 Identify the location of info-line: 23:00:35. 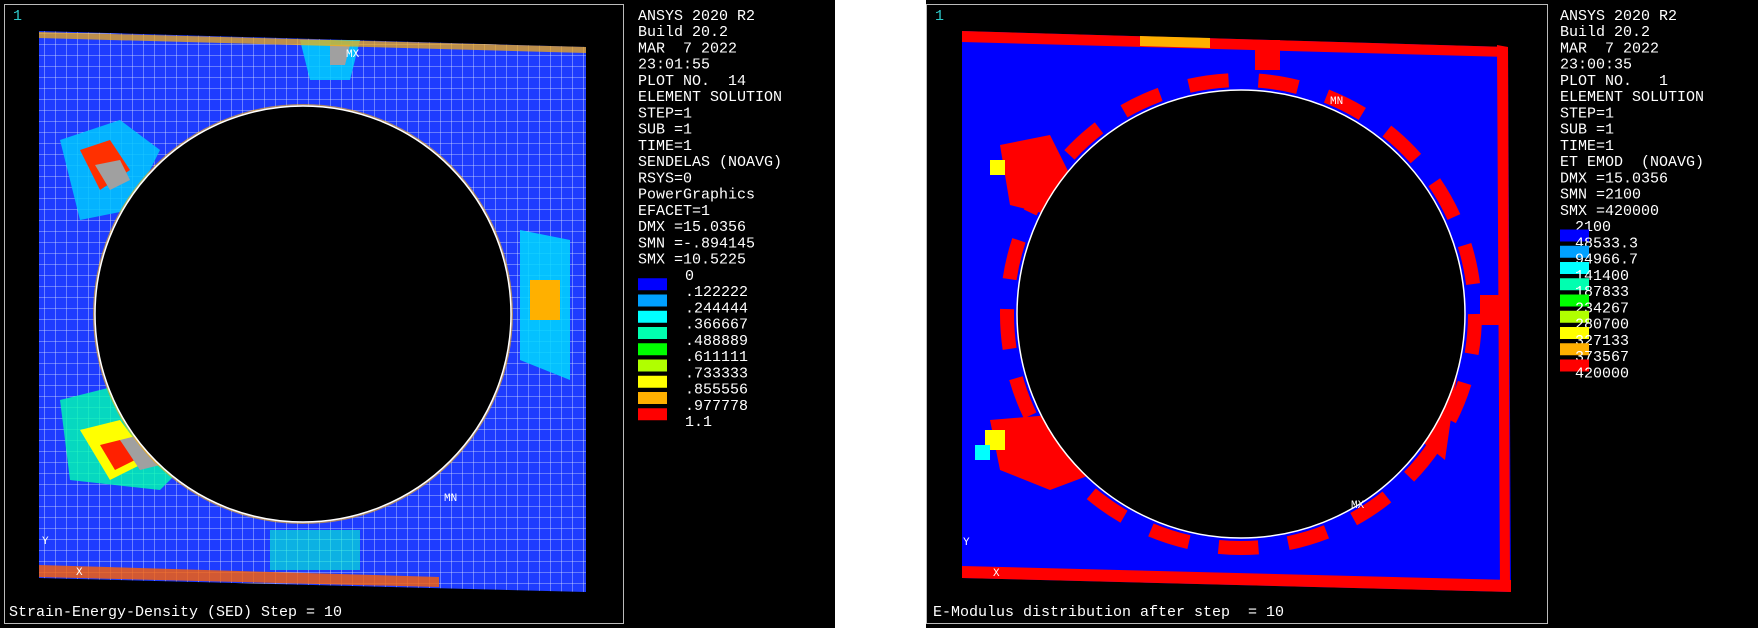
(1596, 65).